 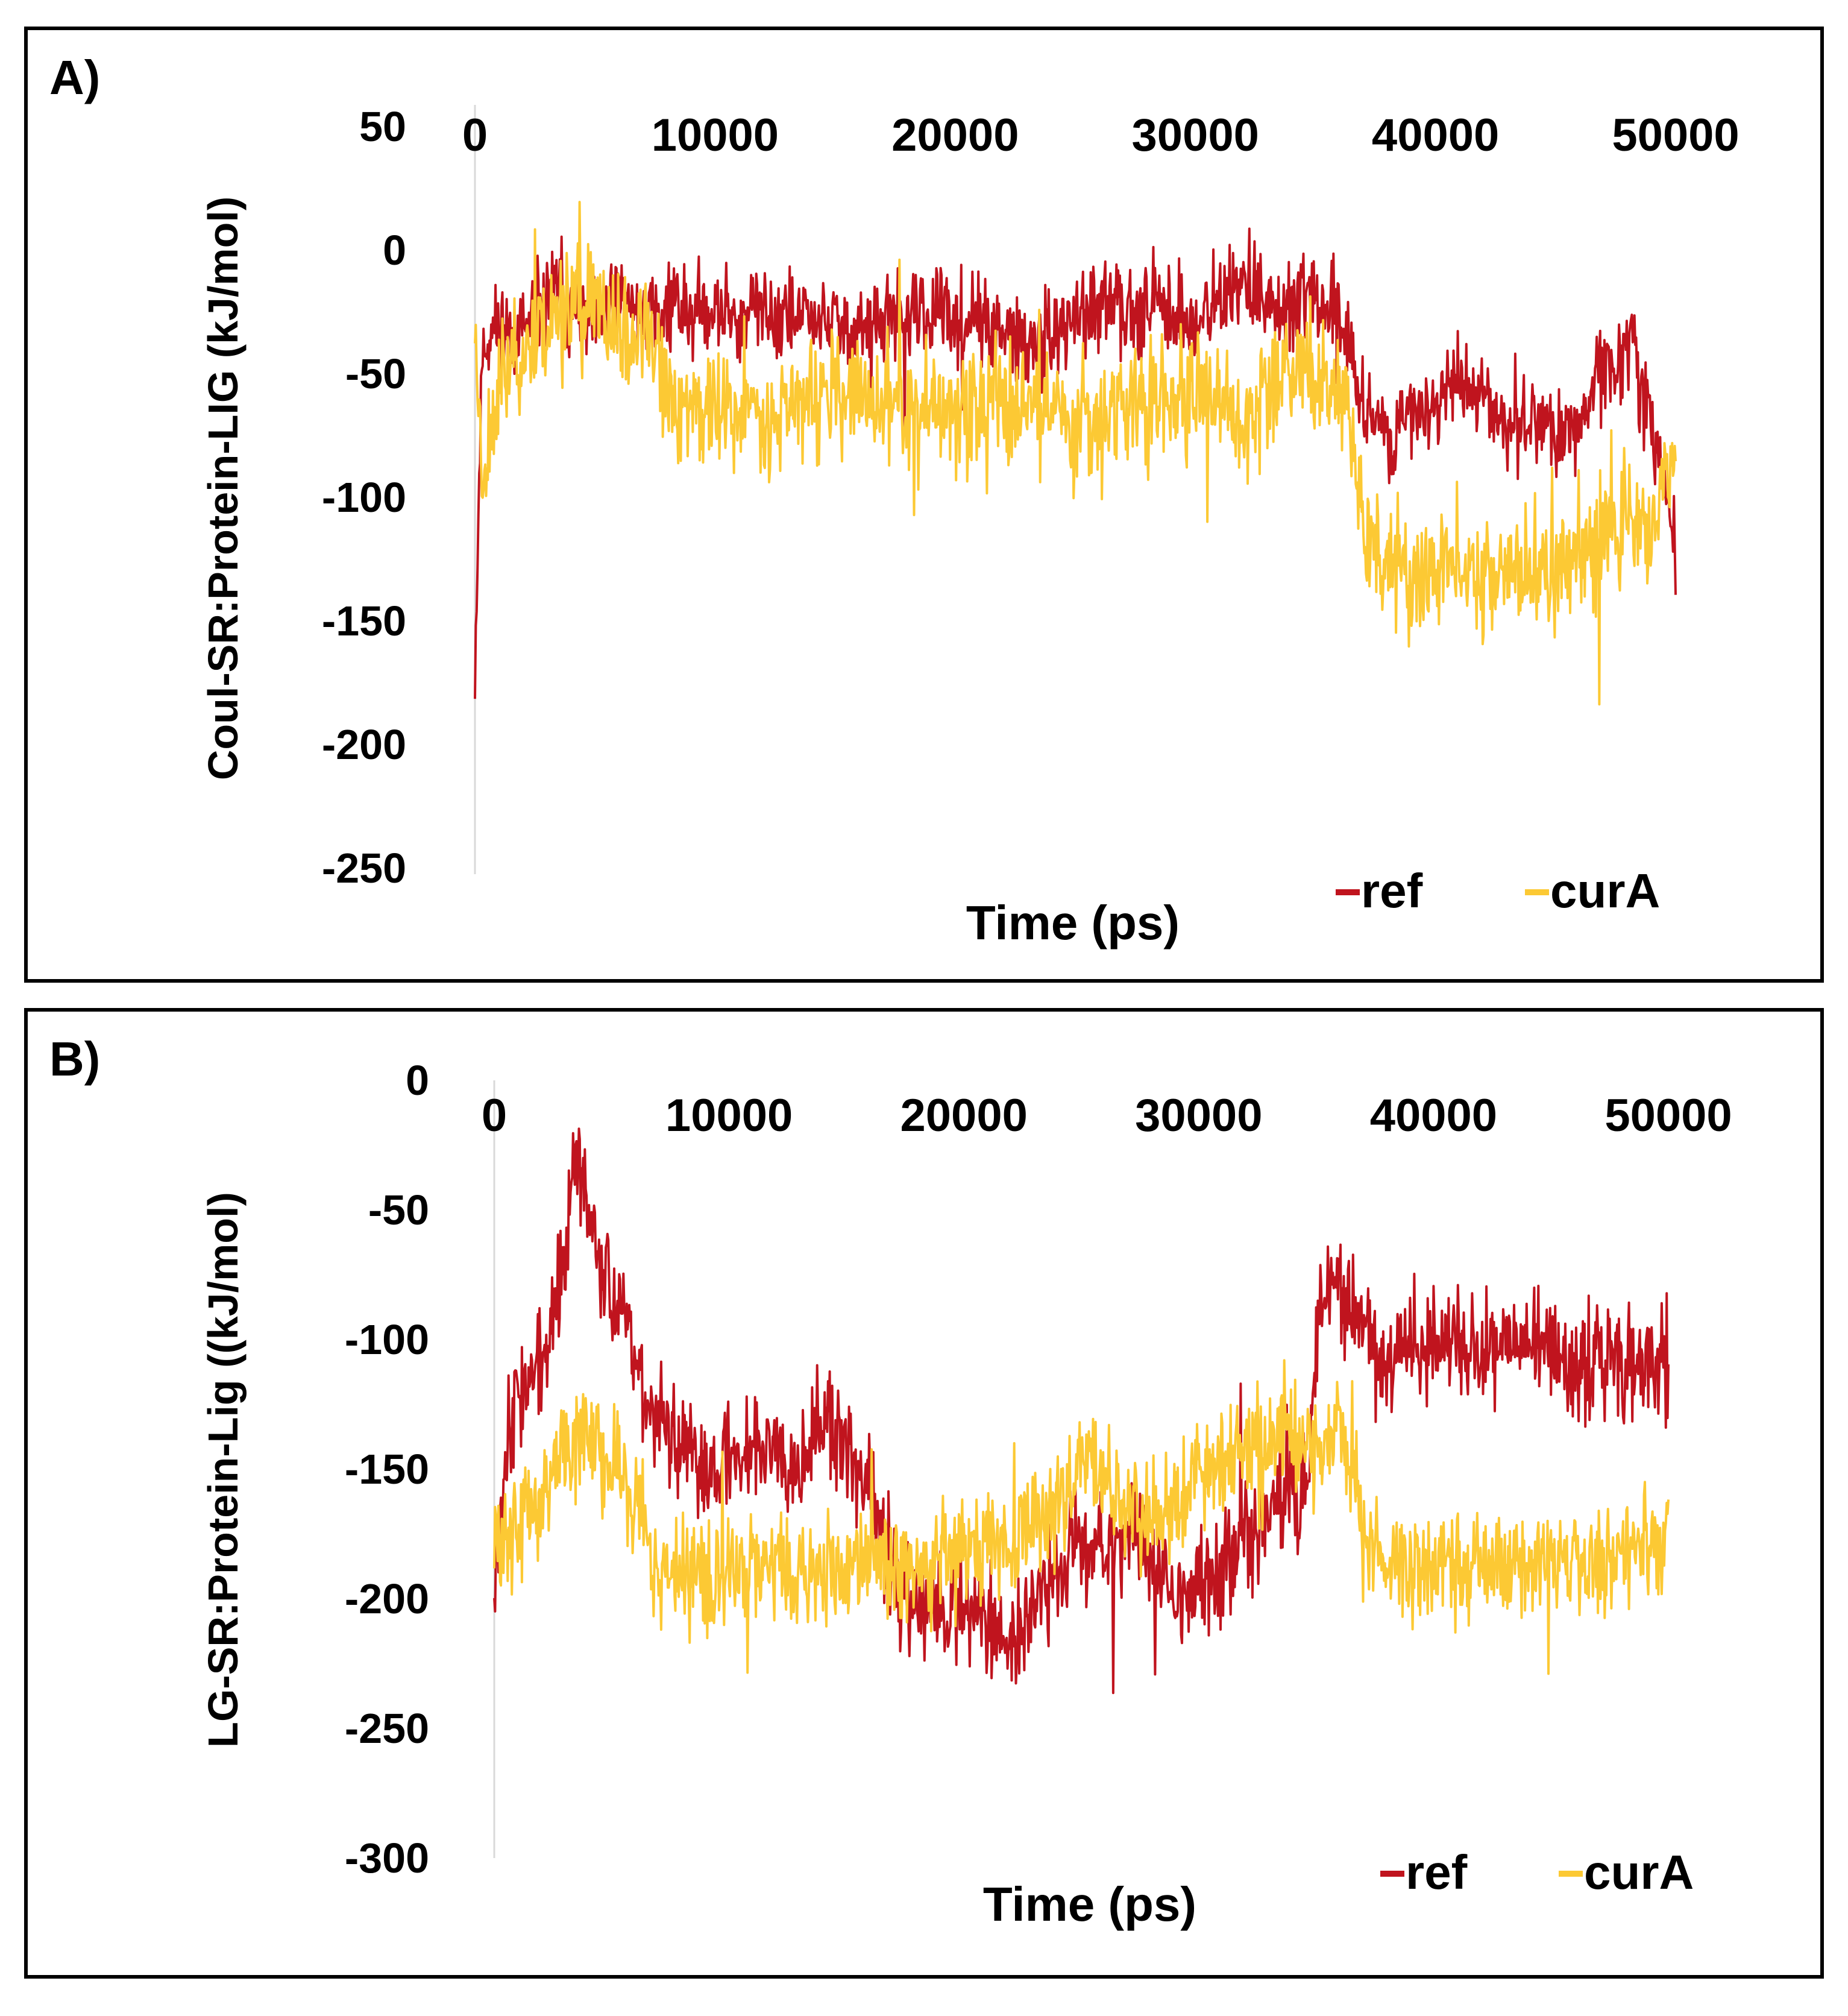 I want to click on x-axis-title-b: Time (ps), so click(x=1089, y=1904).